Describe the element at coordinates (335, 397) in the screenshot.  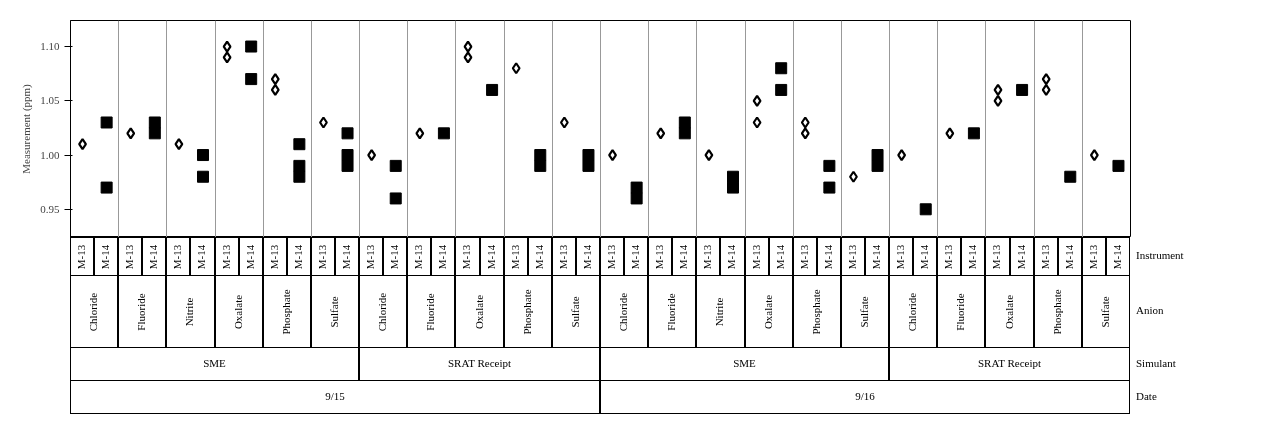
I see `text: 9/15` at that location.